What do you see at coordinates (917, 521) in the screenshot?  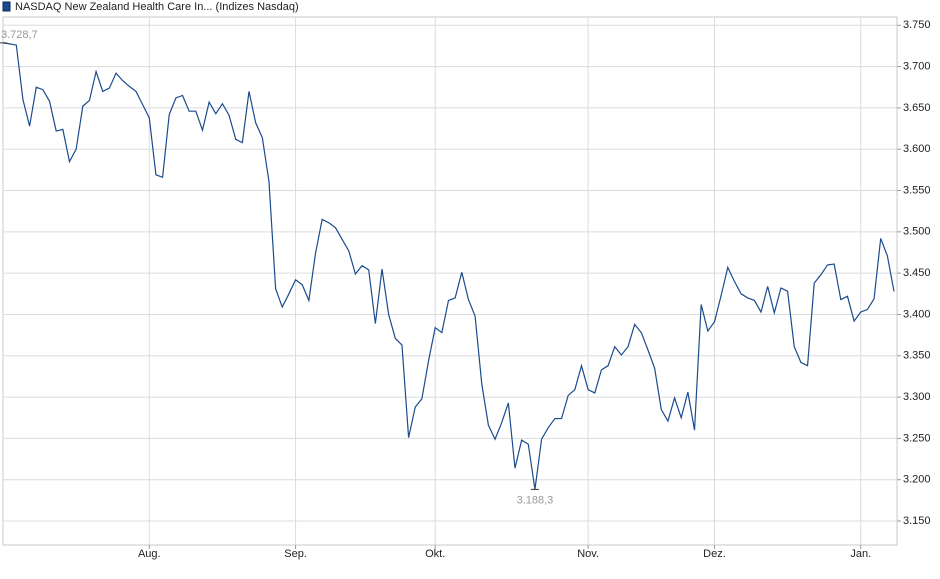 I see `y-tick-label: 3.150` at bounding box center [917, 521].